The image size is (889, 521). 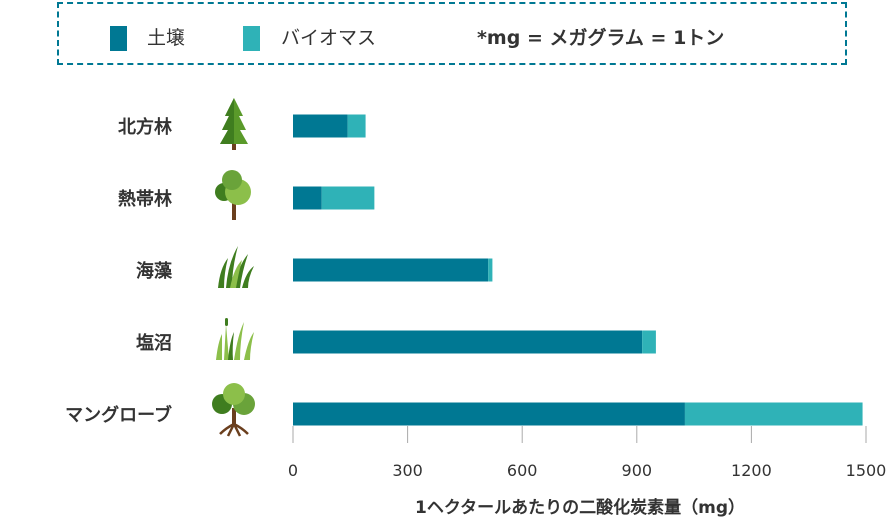 What do you see at coordinates (154, 343) in the screenshot?
I see `category-label: 塩沼` at bounding box center [154, 343].